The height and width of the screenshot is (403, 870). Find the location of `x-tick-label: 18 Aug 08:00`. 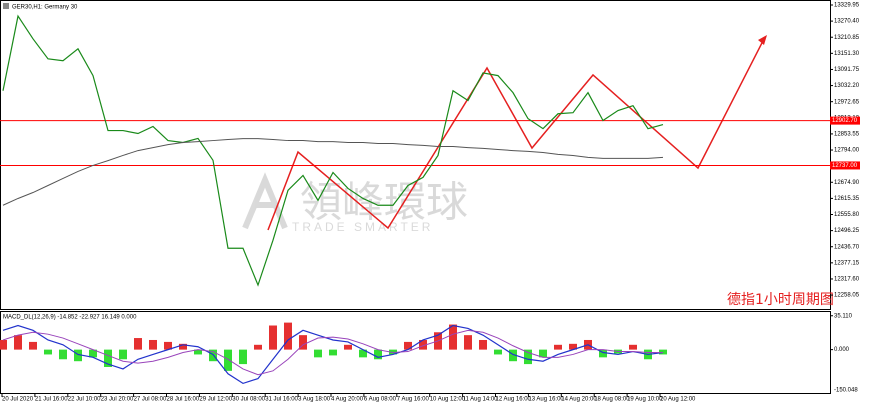

x-tick-label: 18 Aug 08:00 is located at coordinates (612, 400).